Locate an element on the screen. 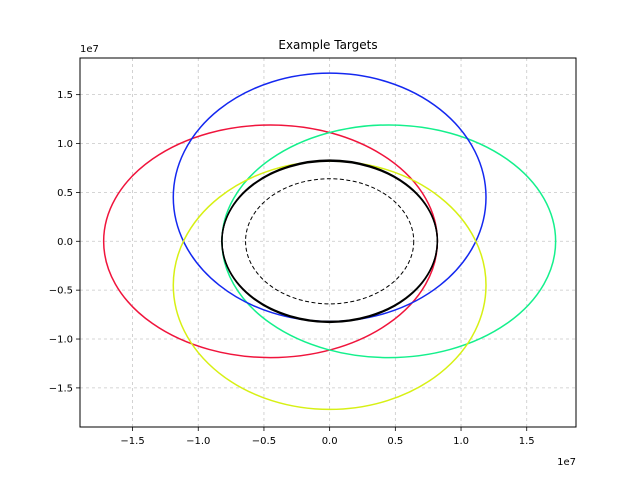  x-tick-label: −1.0 is located at coordinates (198, 441).